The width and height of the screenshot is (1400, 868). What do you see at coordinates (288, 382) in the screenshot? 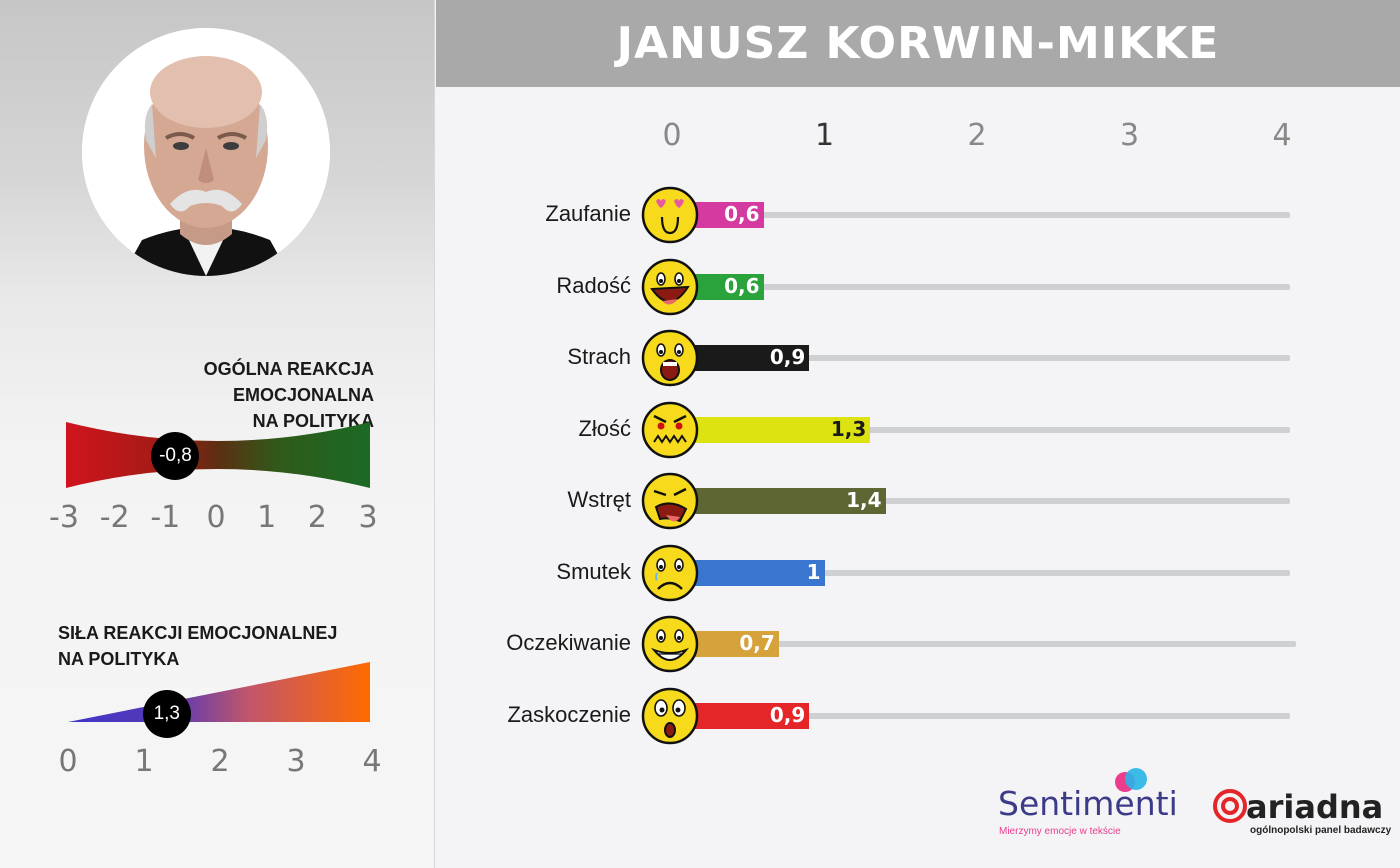
I see `overall-title-line1: OGÓLNA REAKCJA EMOCJONALNA` at bounding box center [288, 382].